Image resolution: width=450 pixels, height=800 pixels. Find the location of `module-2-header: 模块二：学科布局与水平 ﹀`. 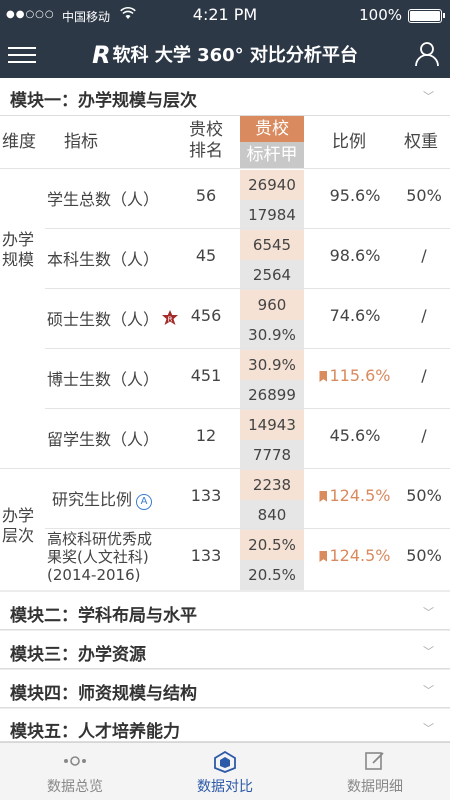

module-2-header: 模块二：学科布局与水平 ﹀ is located at coordinates (225, 611).